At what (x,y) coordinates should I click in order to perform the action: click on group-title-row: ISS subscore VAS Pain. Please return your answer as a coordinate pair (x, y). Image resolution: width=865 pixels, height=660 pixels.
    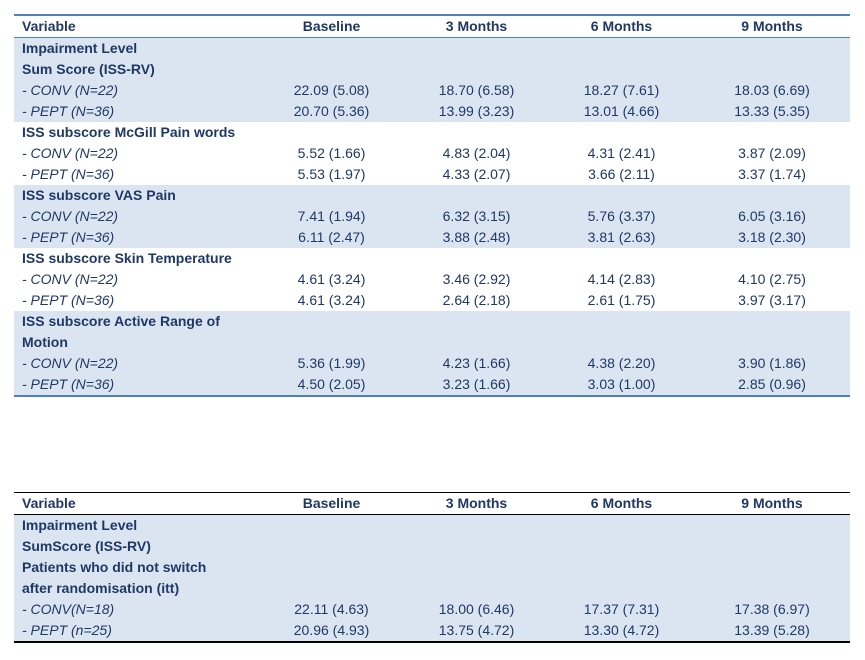
    Looking at the image, I should click on (432, 195).